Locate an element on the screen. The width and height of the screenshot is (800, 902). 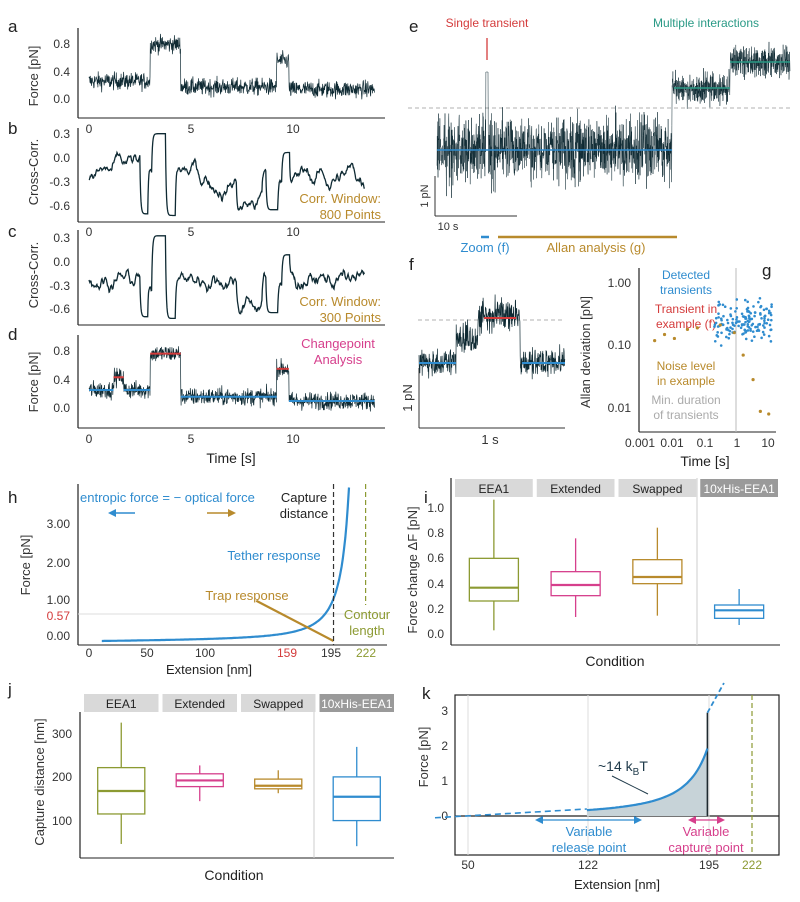
trap-response-line is located at coordinates (295, 620).